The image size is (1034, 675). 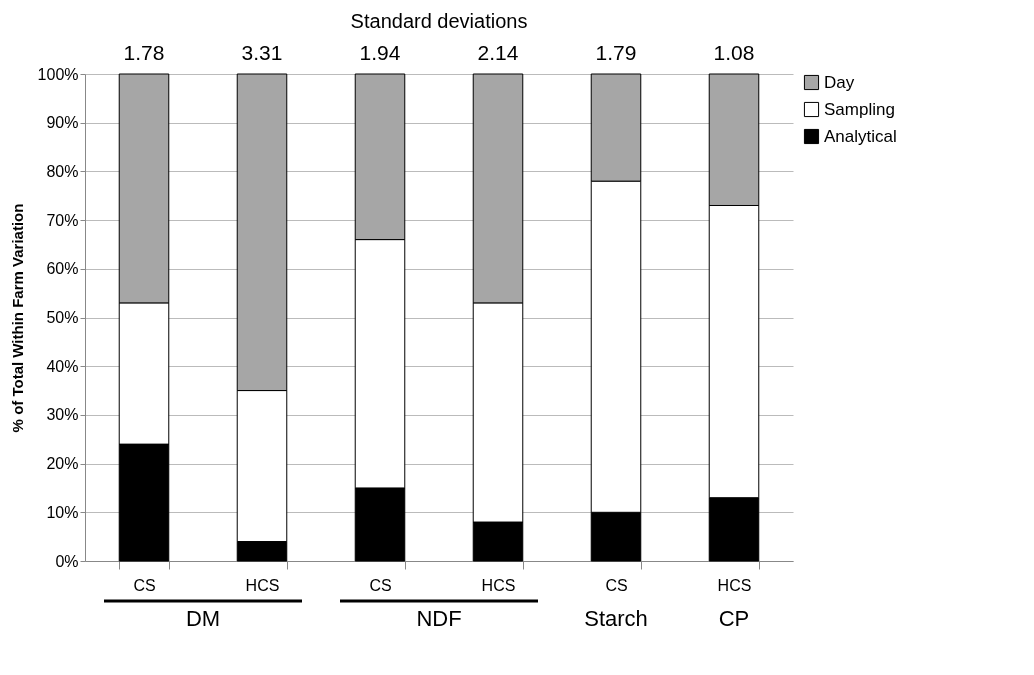 I want to click on y-tick-label: 10%, so click(x=62, y=512).